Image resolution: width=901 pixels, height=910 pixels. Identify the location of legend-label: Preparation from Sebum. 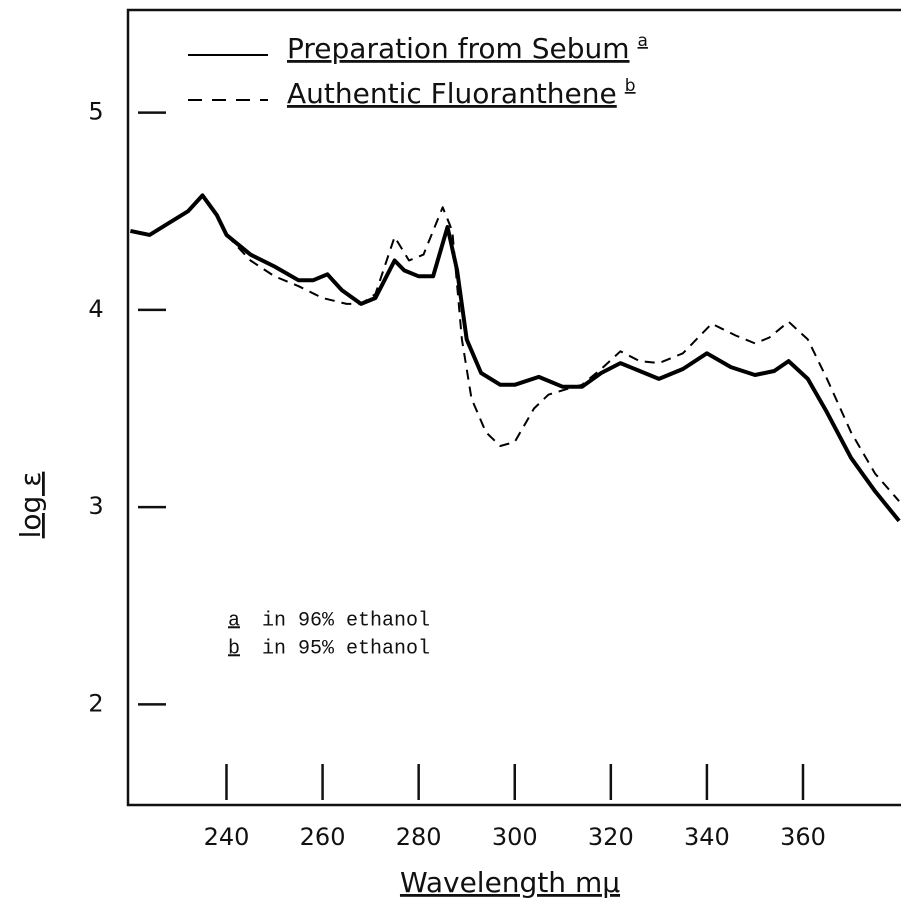
(458, 48).